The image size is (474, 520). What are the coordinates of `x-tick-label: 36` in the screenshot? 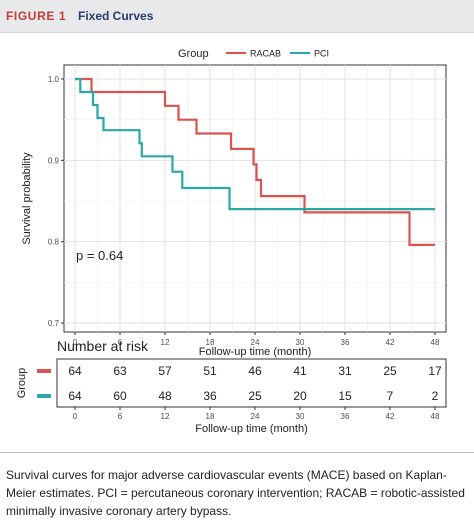 It's located at (345, 342).